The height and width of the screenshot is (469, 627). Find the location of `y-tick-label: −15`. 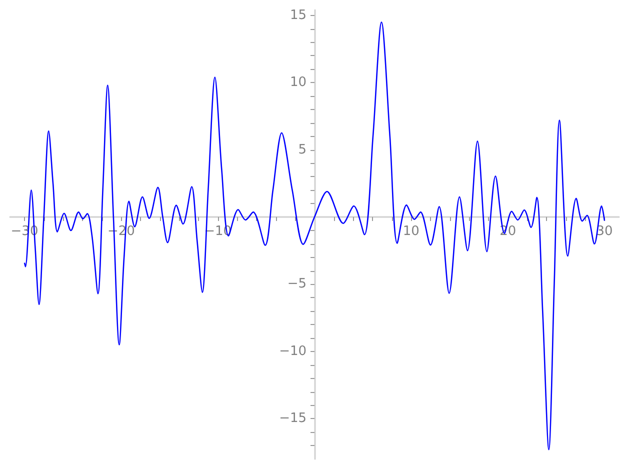

y-tick-label: −15 is located at coordinates (292, 418).